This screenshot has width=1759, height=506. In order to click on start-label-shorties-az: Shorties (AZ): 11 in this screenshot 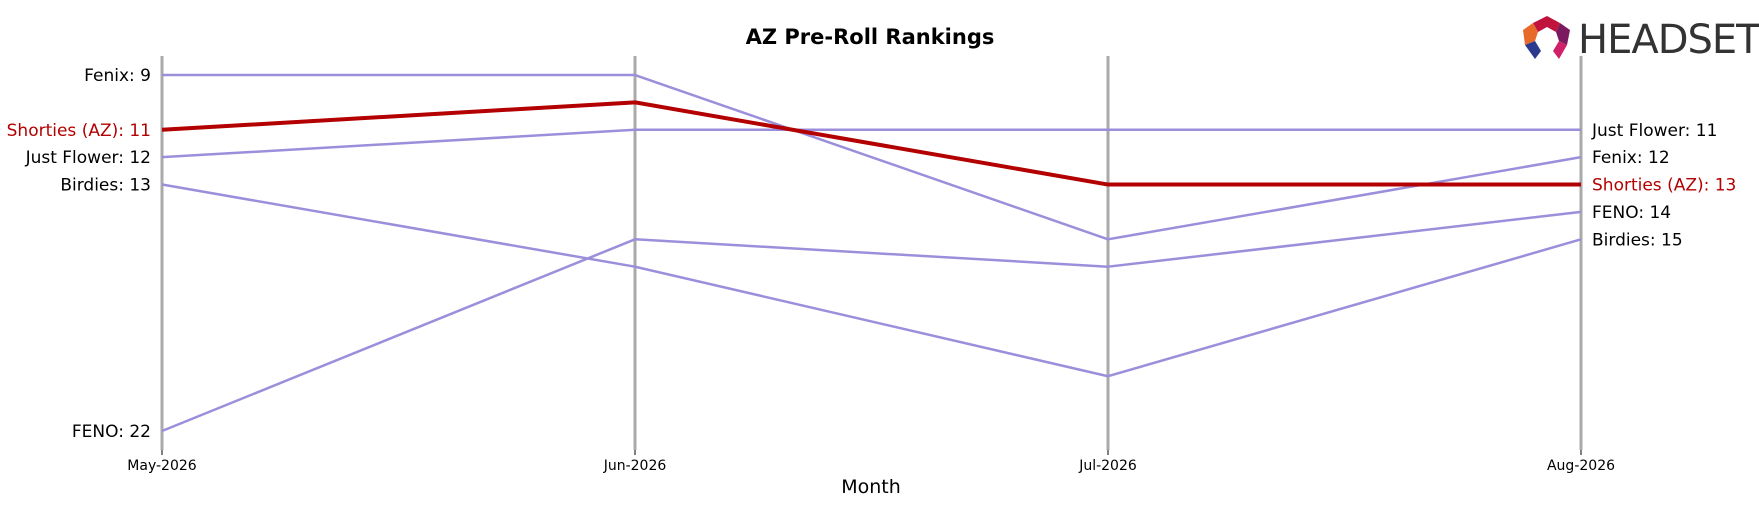, I will do `click(79, 131)`.